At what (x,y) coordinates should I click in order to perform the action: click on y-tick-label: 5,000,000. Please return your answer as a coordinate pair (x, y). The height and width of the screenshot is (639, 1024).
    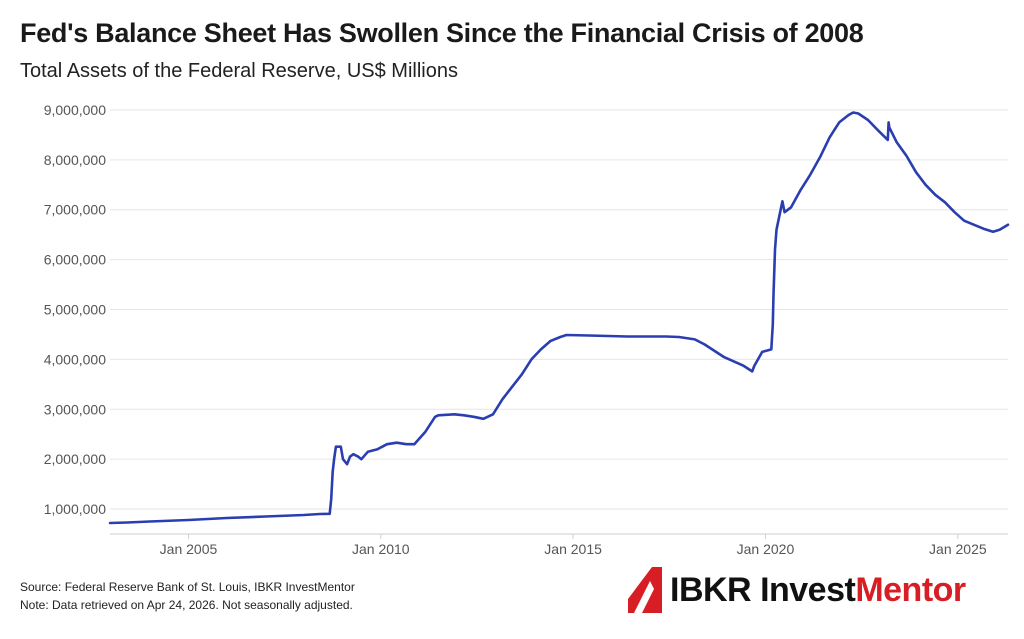
    Looking at the image, I should click on (75, 310).